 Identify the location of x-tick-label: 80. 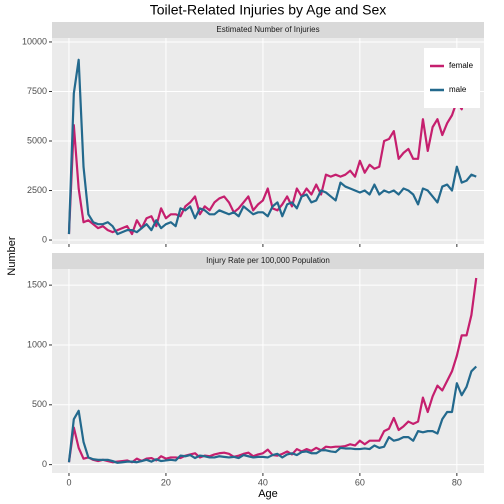
(457, 482).